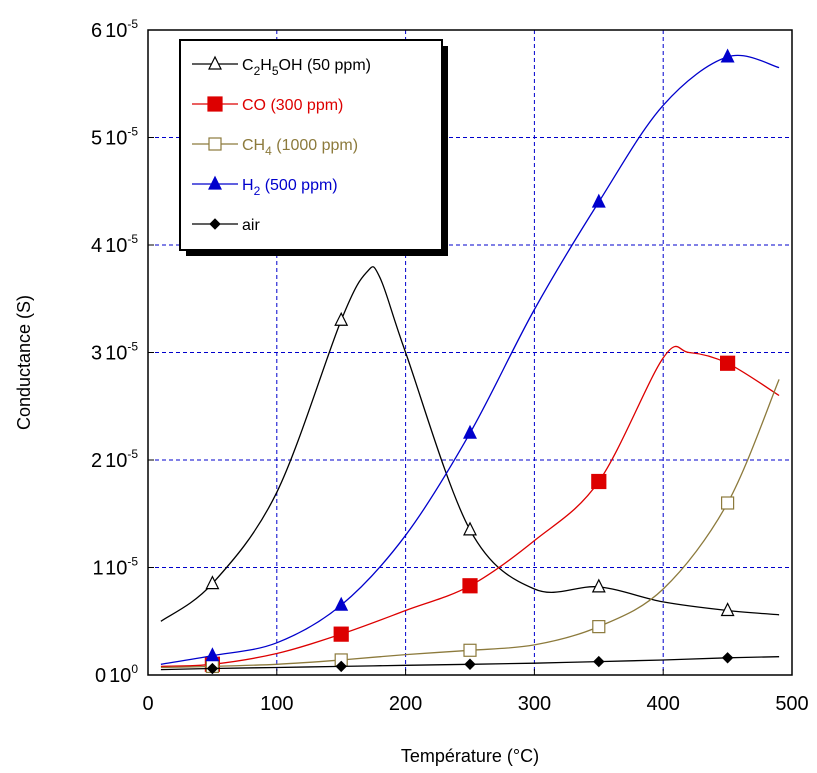 Image resolution: width=817 pixels, height=773 pixels. I want to click on y-tick-mantissa: 5, so click(96, 139).